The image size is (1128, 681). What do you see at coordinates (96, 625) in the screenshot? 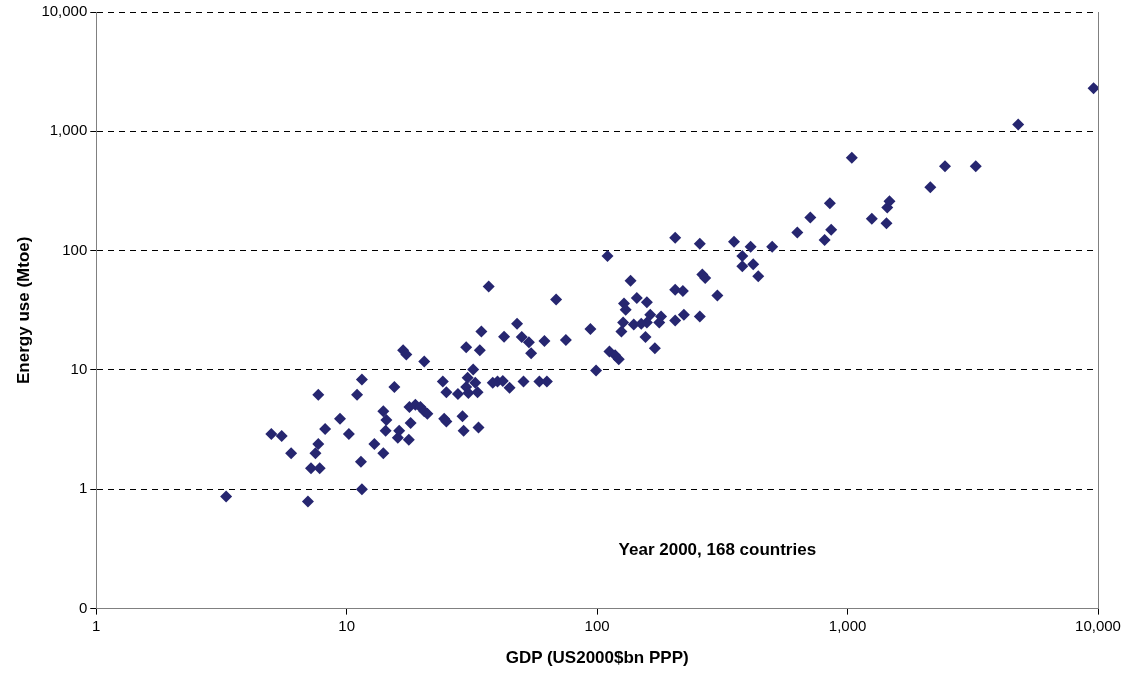
I see `x-tick-label: 1` at bounding box center [96, 625].